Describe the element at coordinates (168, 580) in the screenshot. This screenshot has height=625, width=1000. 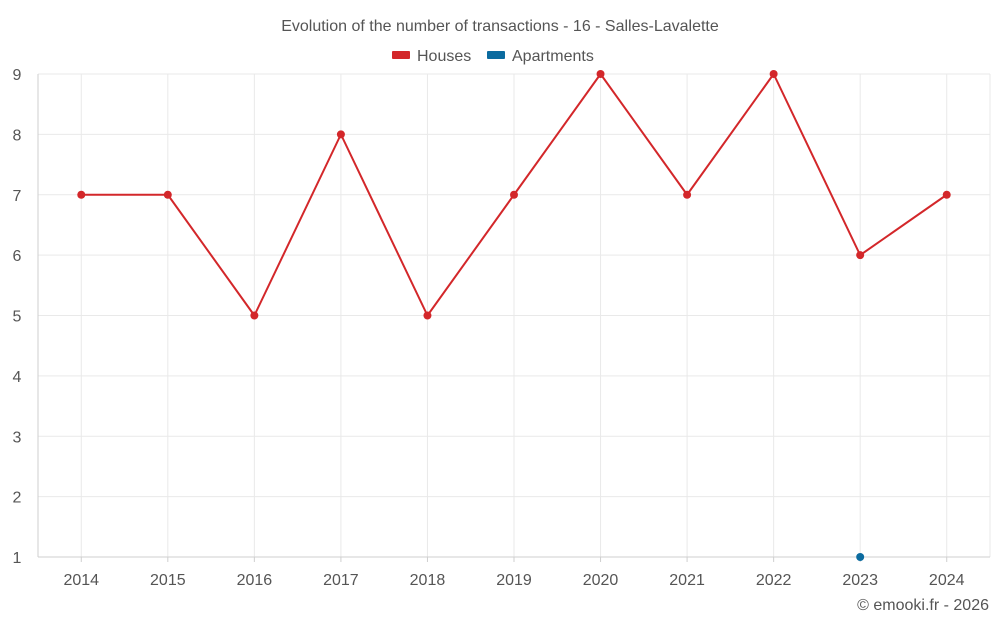
I see `x-tick-label-2015: 2015` at that location.